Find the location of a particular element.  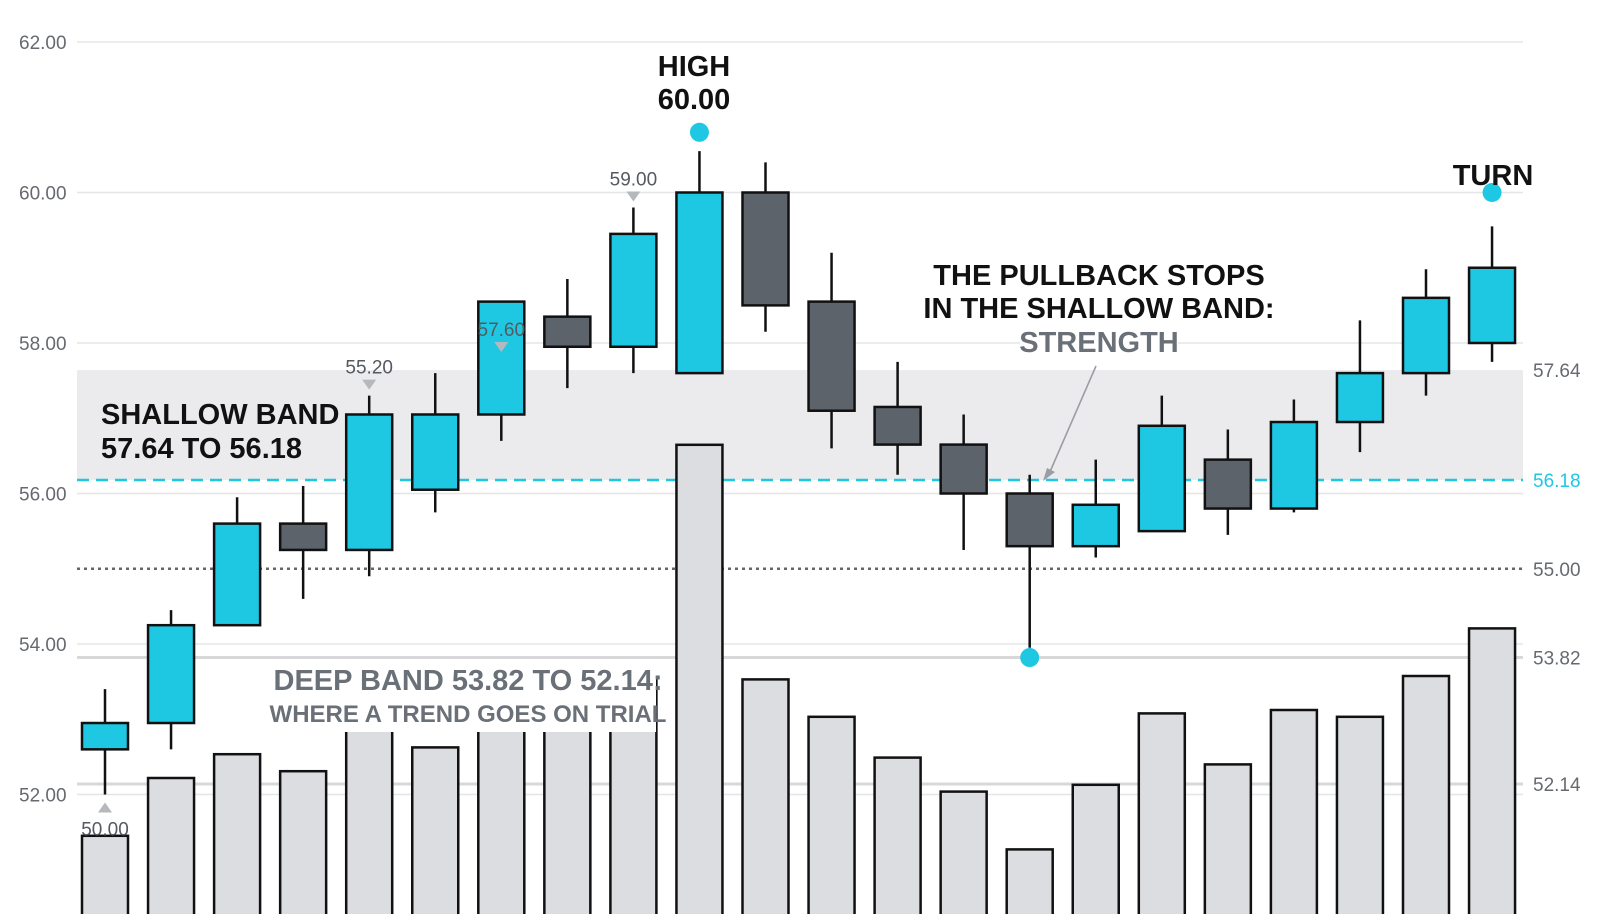

pullback-label-bg is located at coordinates (1099, 344).